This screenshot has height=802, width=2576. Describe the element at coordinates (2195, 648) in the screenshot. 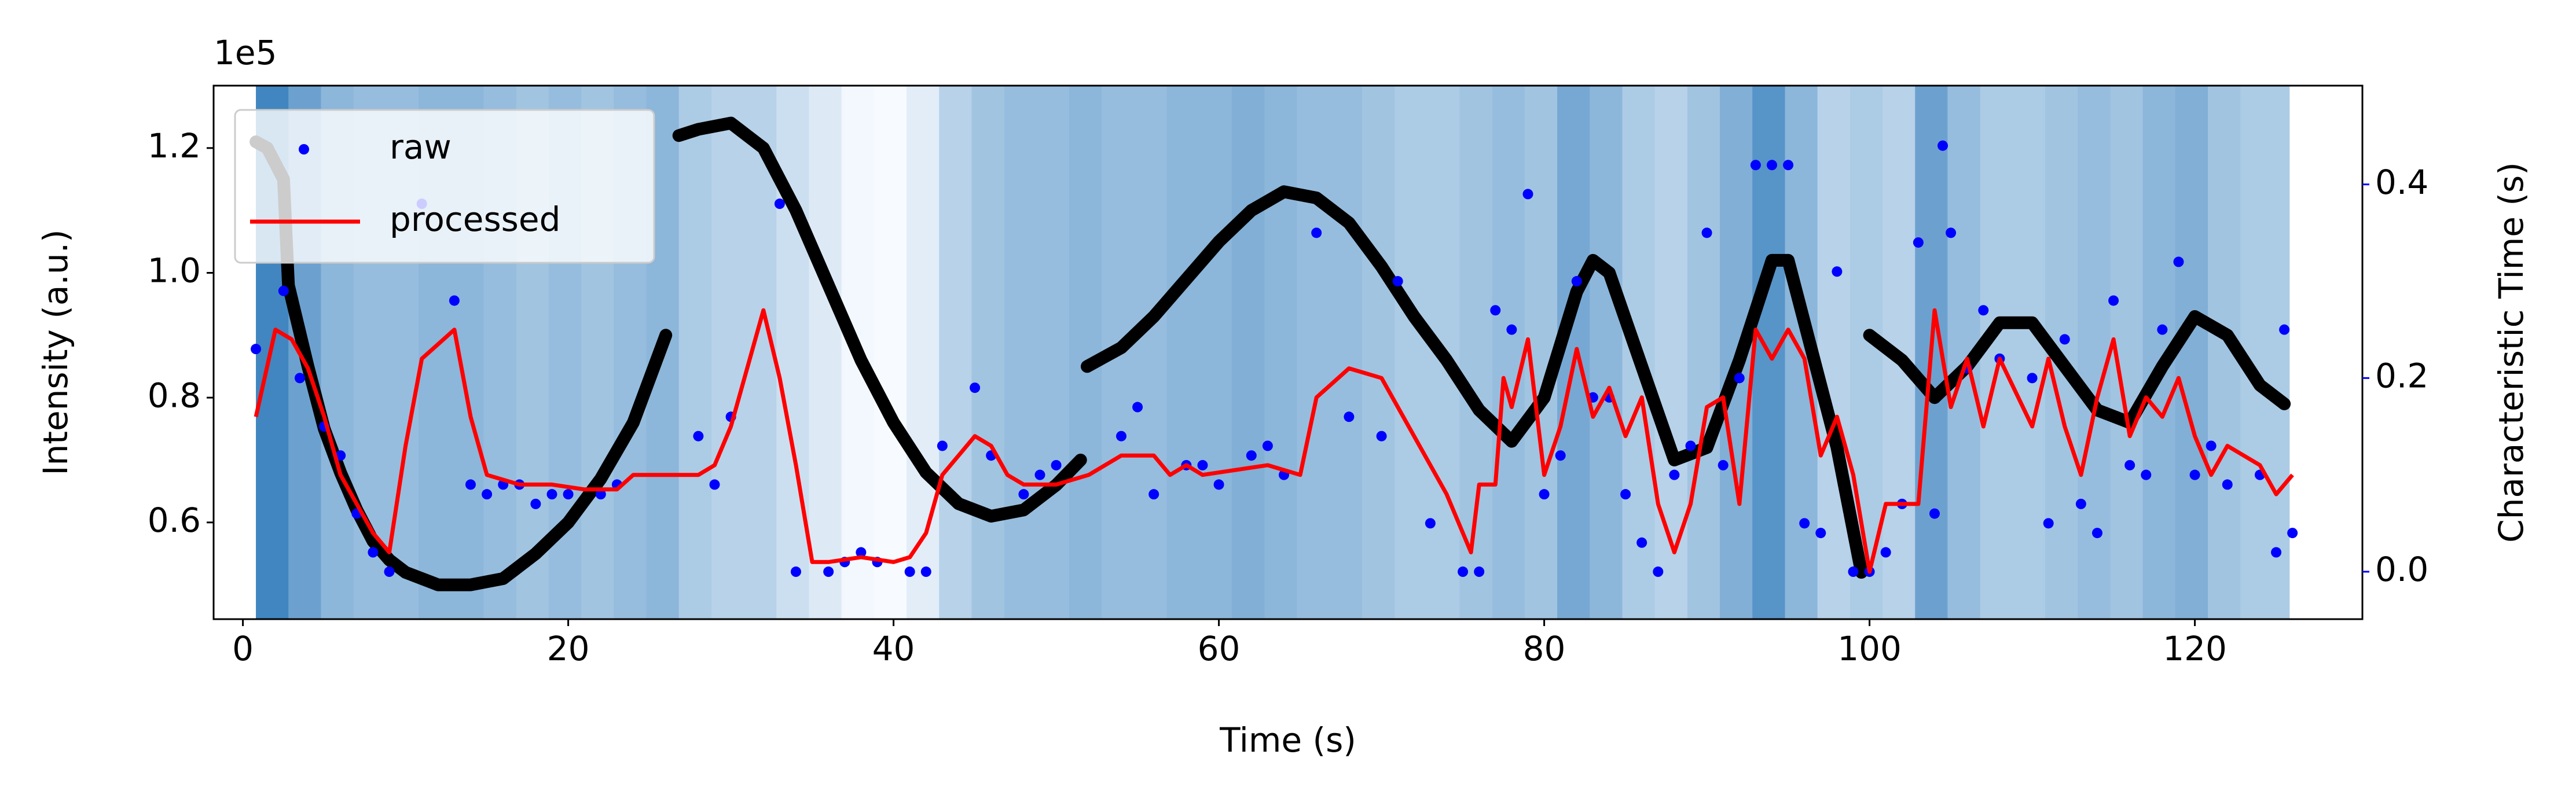

I see `x-tick-label: 120` at that location.